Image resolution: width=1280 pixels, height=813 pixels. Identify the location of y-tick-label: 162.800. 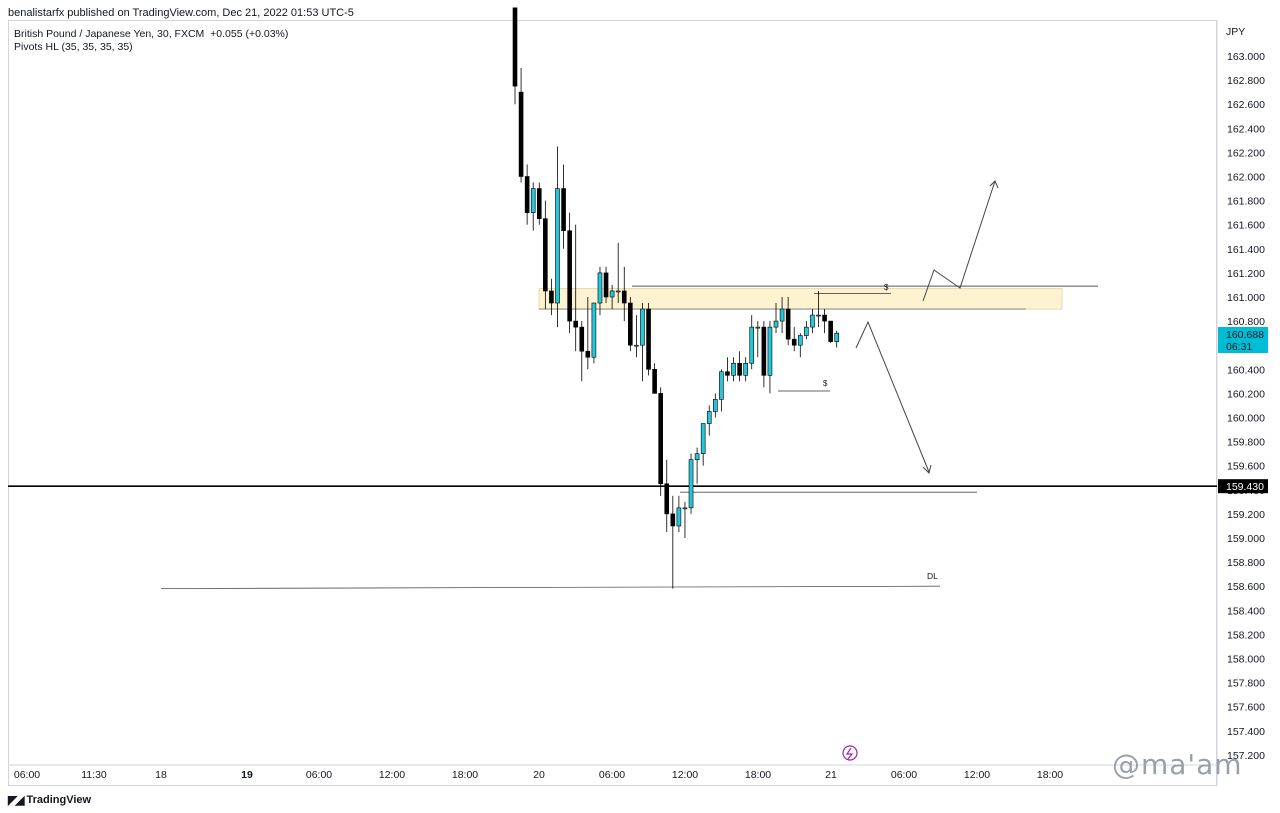
(1246, 81).